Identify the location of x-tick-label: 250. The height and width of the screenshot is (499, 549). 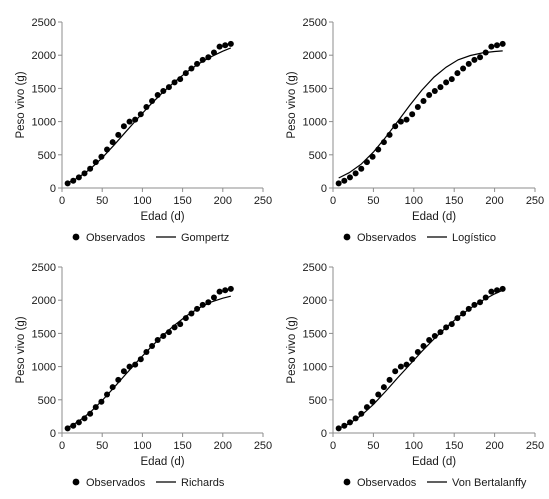
(263, 446).